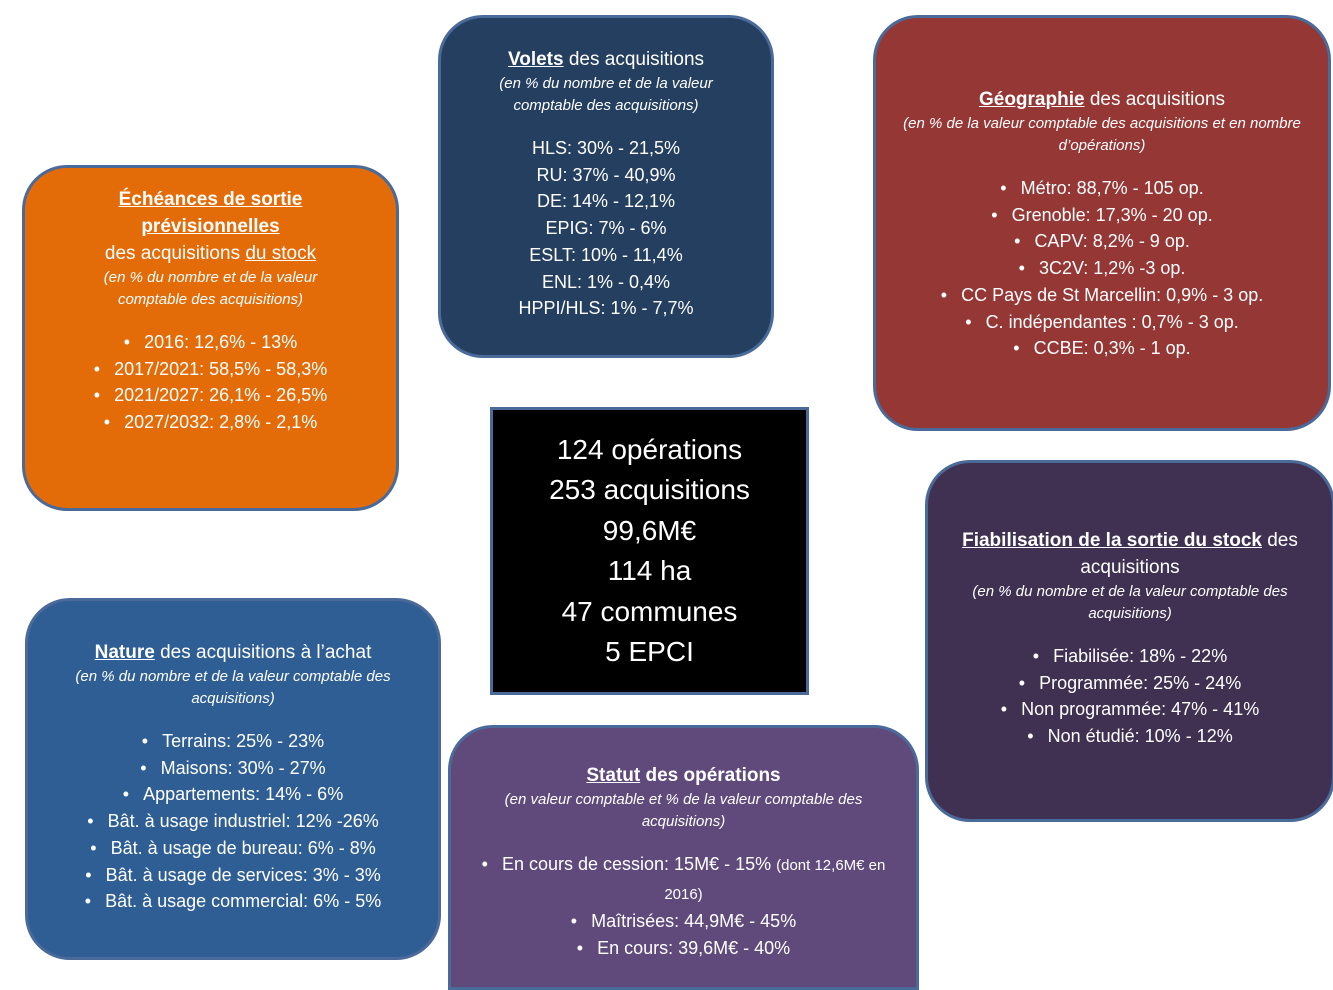 The width and height of the screenshot is (1333, 990). What do you see at coordinates (649, 530) in the screenshot?
I see `center-line: 99,6M€` at bounding box center [649, 530].